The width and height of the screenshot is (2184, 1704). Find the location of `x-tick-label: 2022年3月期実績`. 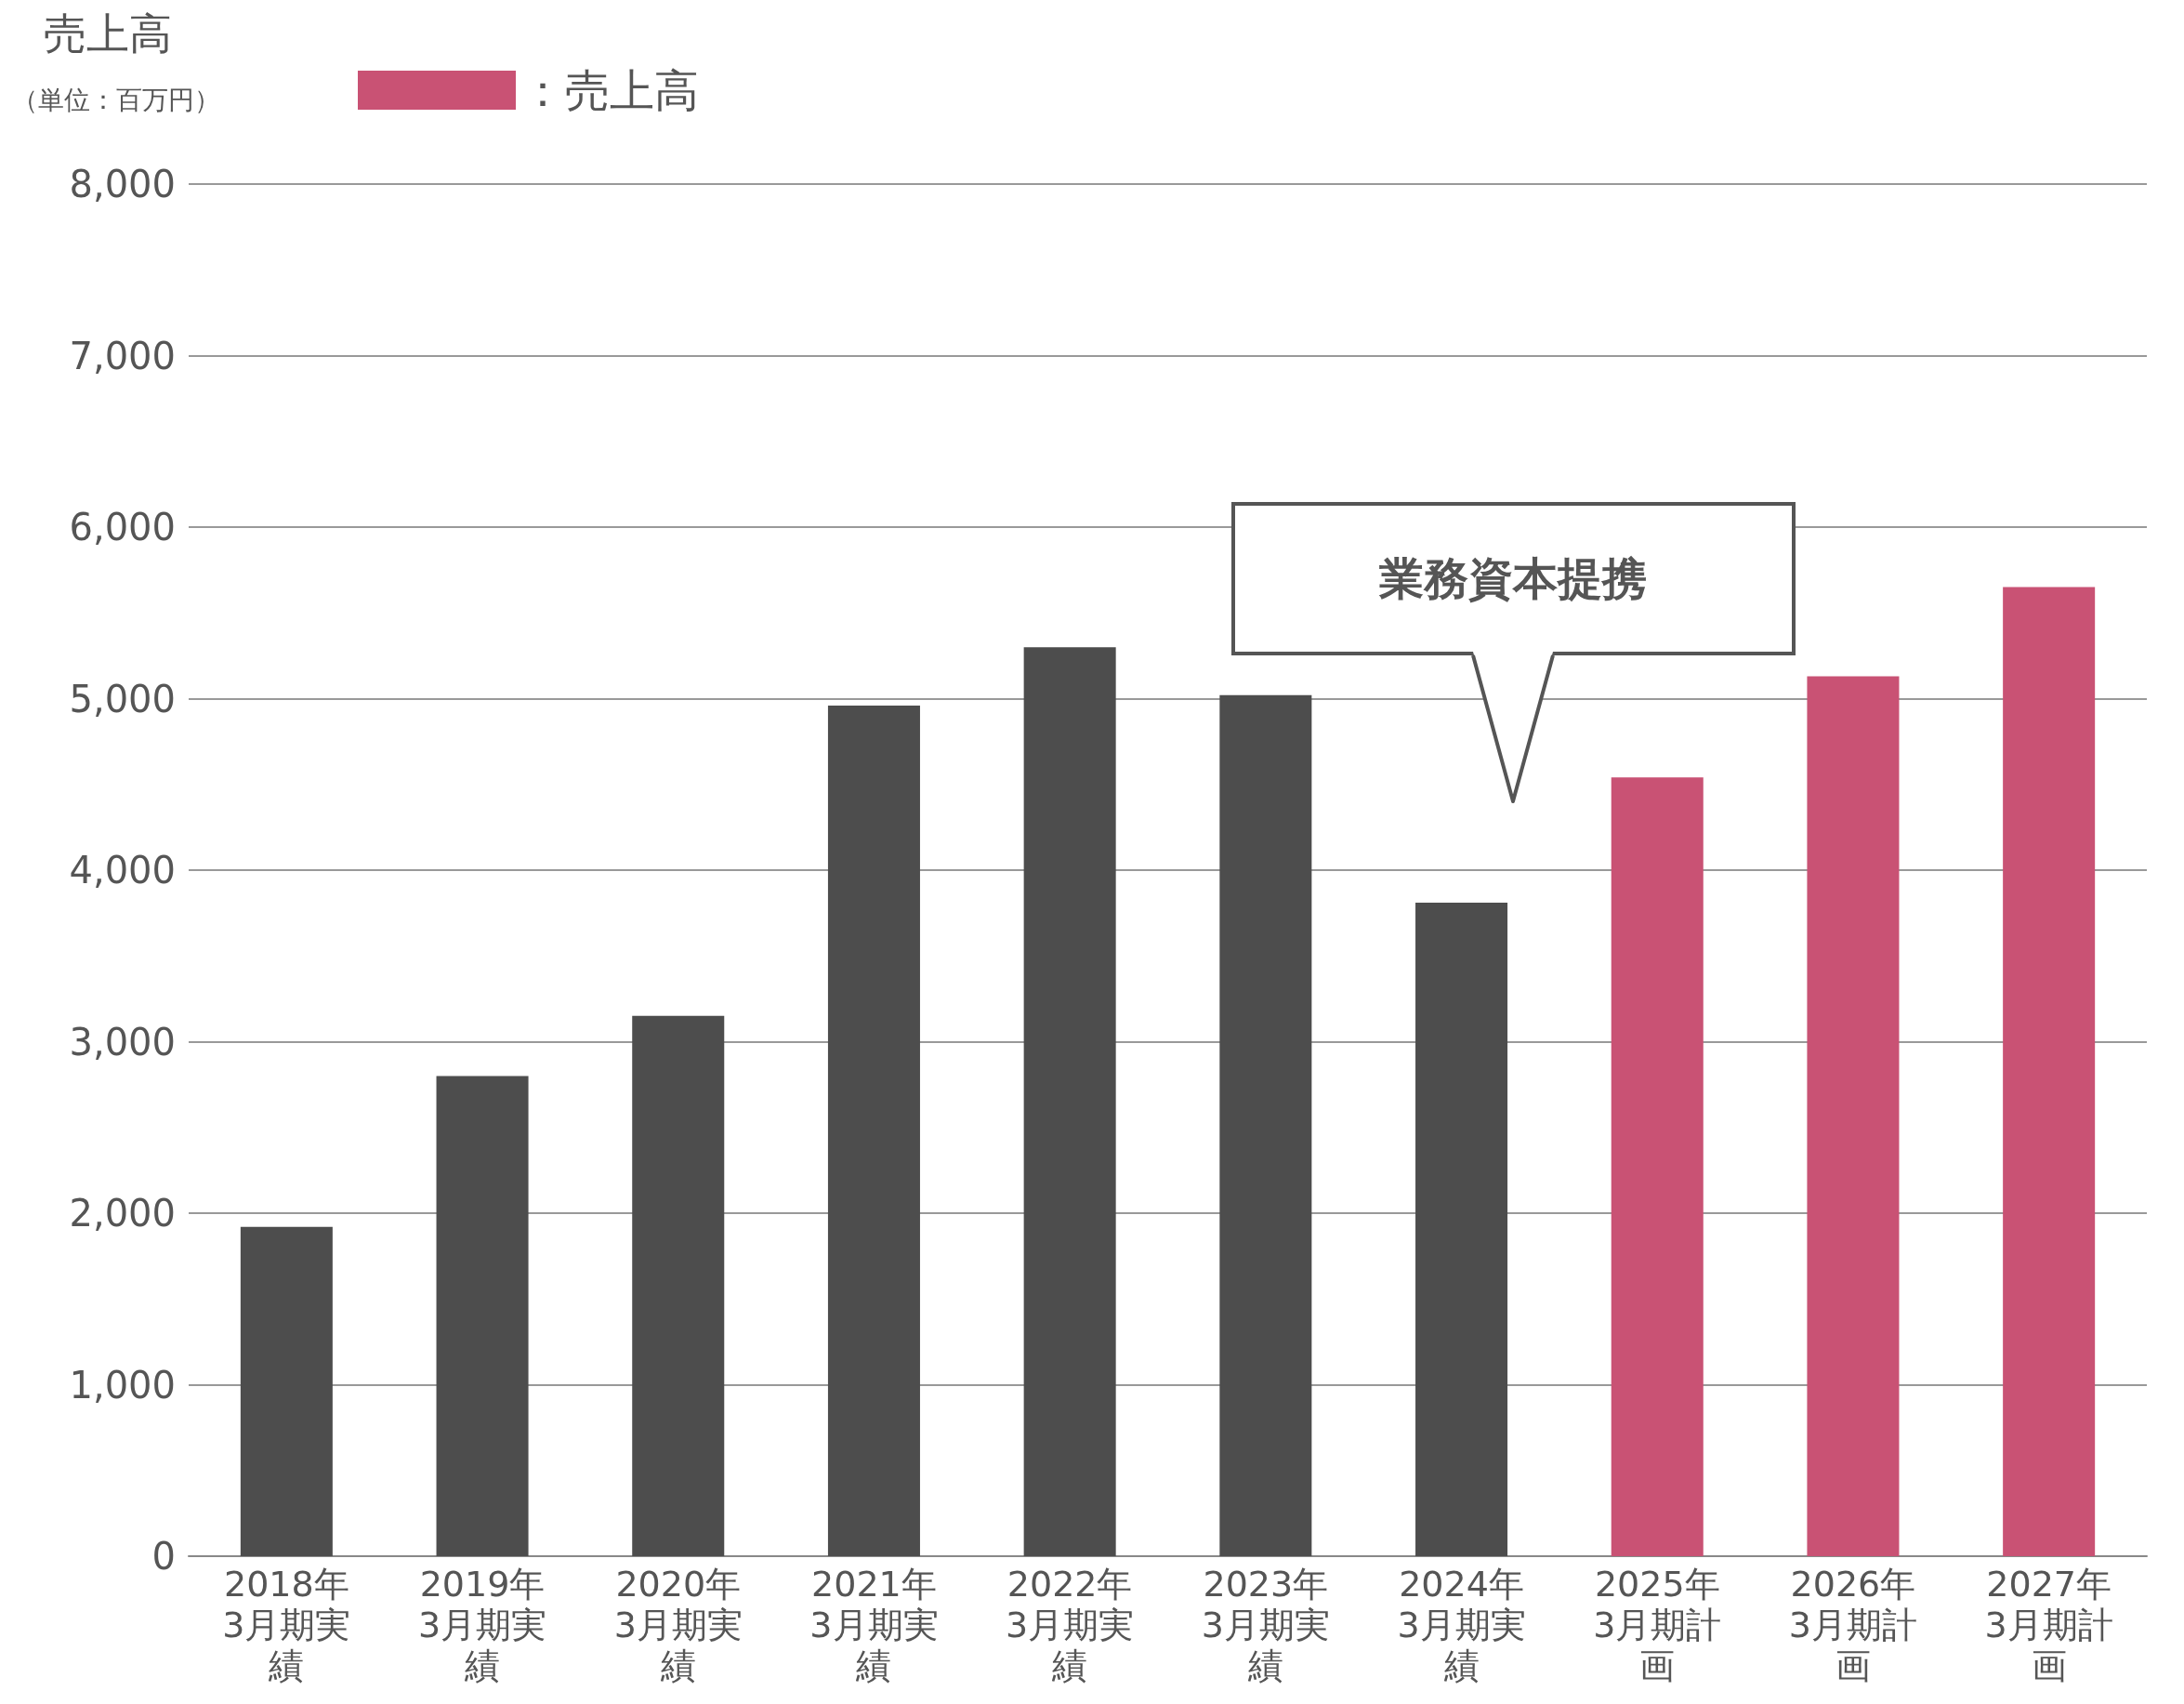

x-tick-label: 2022年3月期実績 is located at coordinates (1070, 1625).